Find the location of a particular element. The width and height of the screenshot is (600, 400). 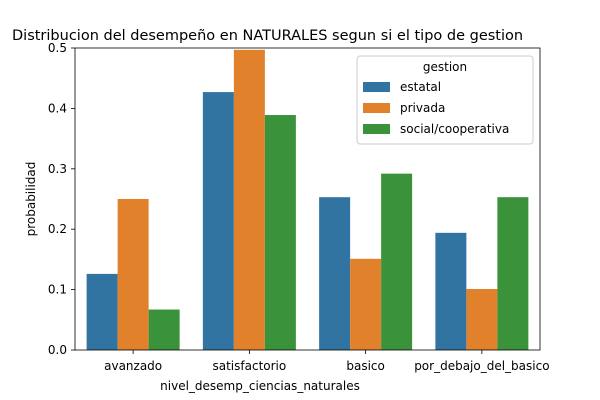

y-tick-label: 0.5 is located at coordinates (57, 48).